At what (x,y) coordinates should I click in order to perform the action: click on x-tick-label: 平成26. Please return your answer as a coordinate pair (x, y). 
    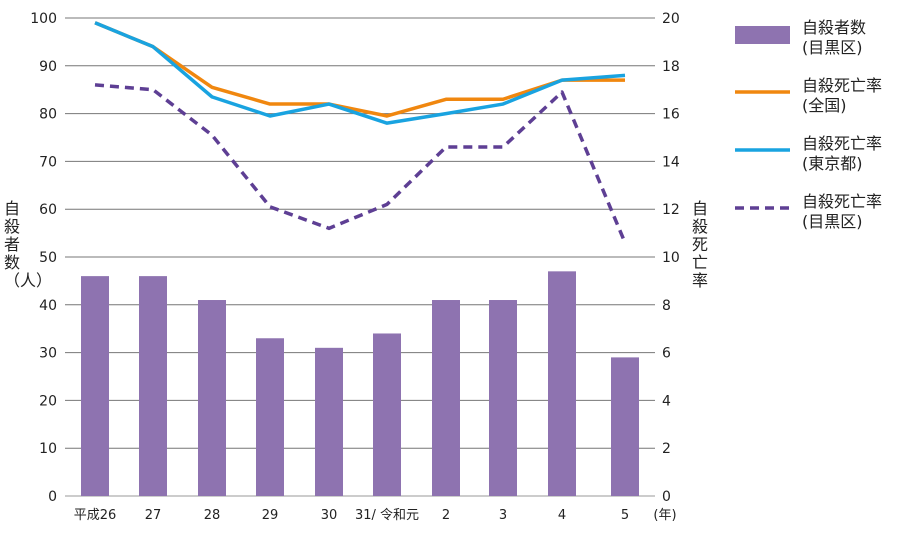
    Looking at the image, I should click on (95, 515).